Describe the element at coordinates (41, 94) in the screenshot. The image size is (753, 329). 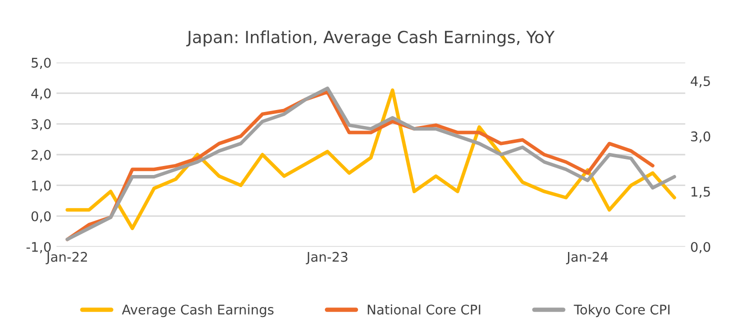
I see `y-tick-label: 4,0` at that location.